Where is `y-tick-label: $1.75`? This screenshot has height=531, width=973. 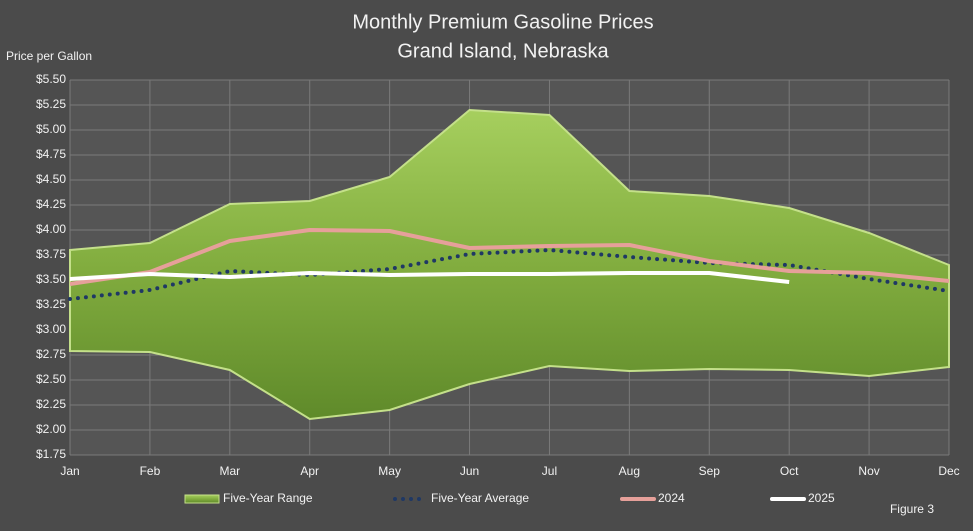 y-tick-label: $1.75 is located at coordinates (51, 454).